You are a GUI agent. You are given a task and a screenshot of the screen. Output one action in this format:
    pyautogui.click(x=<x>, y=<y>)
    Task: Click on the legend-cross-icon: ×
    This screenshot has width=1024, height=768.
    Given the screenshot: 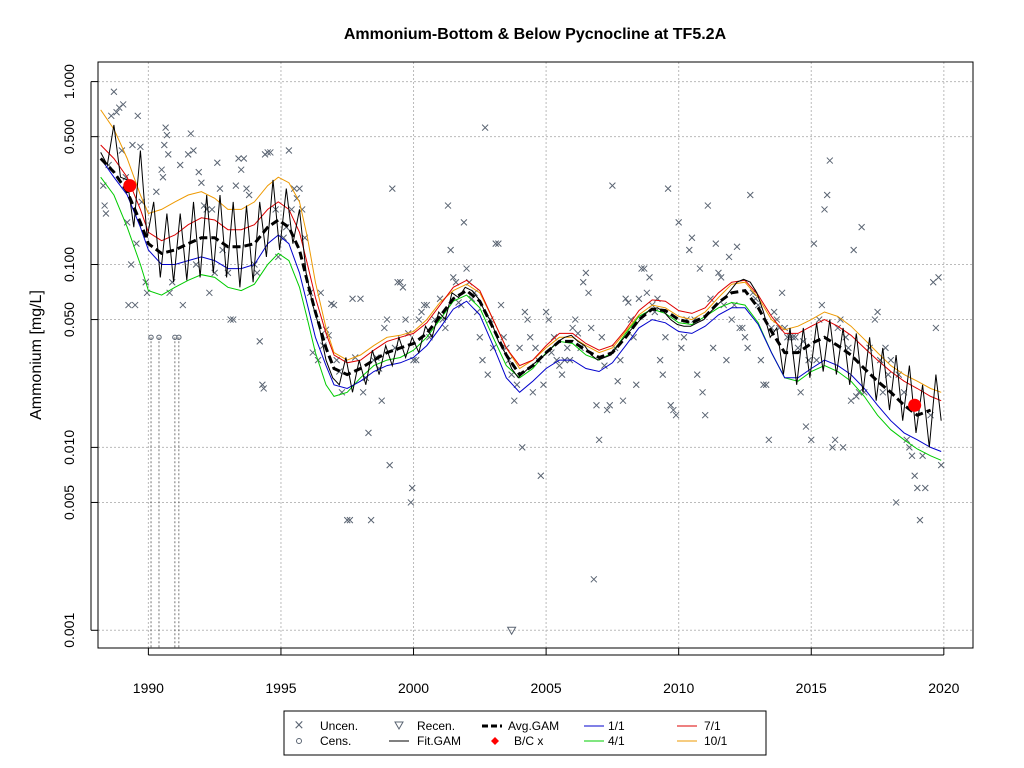 What is the action you would take?
    pyautogui.click(x=299, y=725)
    